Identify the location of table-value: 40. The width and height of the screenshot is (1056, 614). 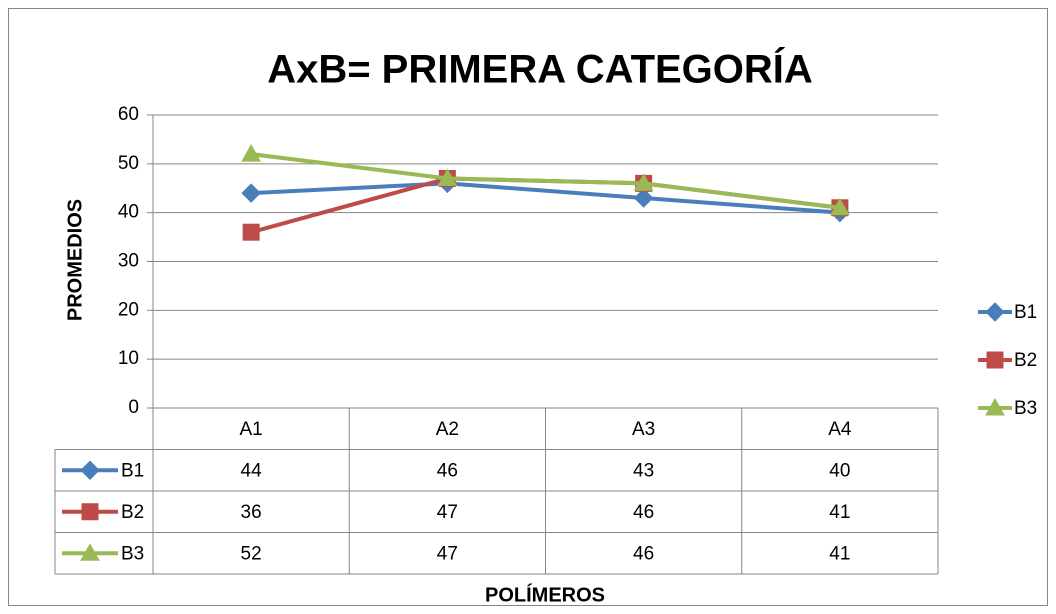
(839, 470).